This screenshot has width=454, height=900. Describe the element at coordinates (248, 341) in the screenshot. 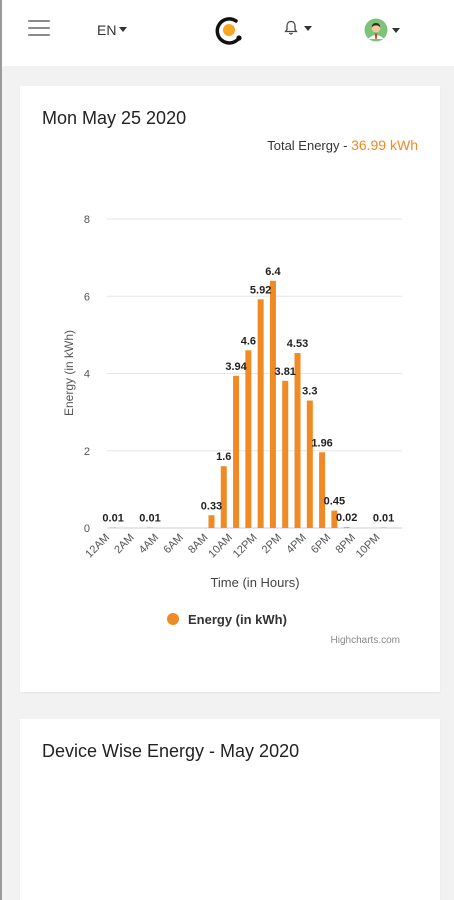

I see `data-label: 4.6` at that location.